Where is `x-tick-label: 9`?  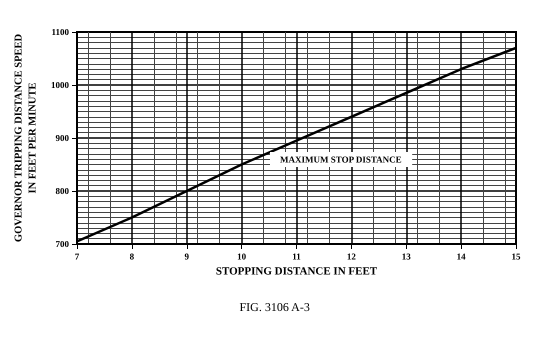
x-tick-label: 9 is located at coordinates (187, 257).